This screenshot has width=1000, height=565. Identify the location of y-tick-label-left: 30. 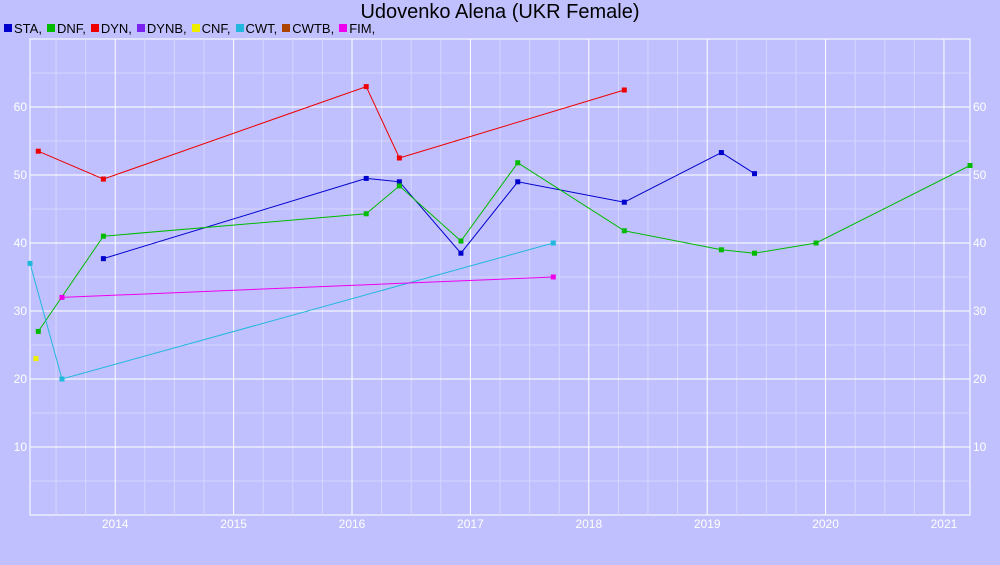
(21, 311).